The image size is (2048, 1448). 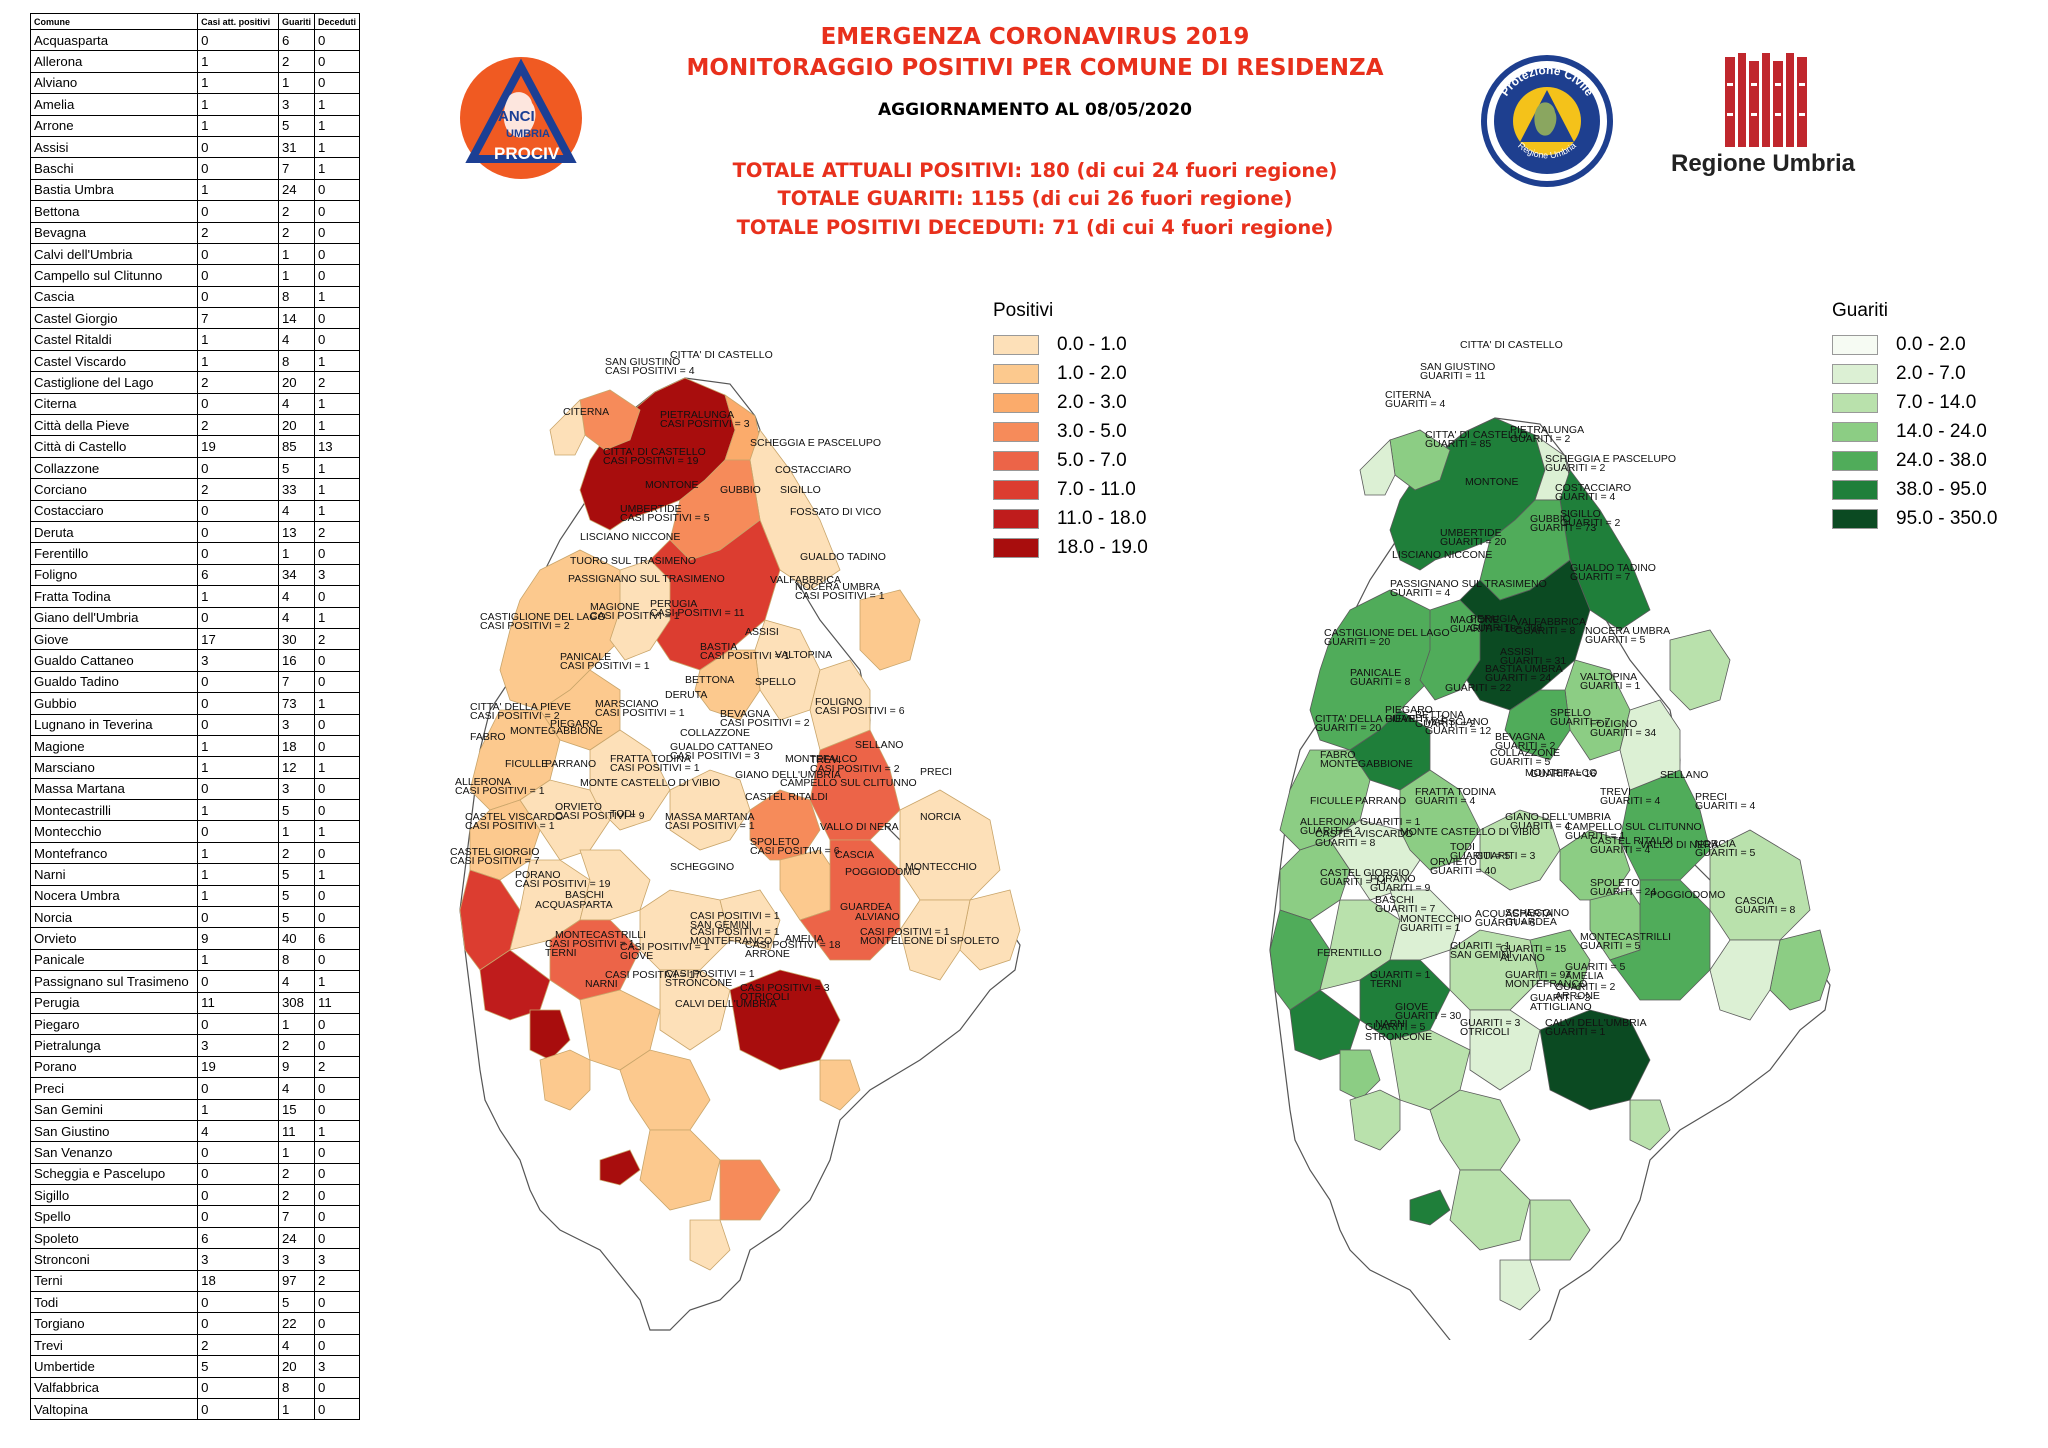 I want to click on map-positivi-municipality-label: PANICALE, so click(x=585, y=657).